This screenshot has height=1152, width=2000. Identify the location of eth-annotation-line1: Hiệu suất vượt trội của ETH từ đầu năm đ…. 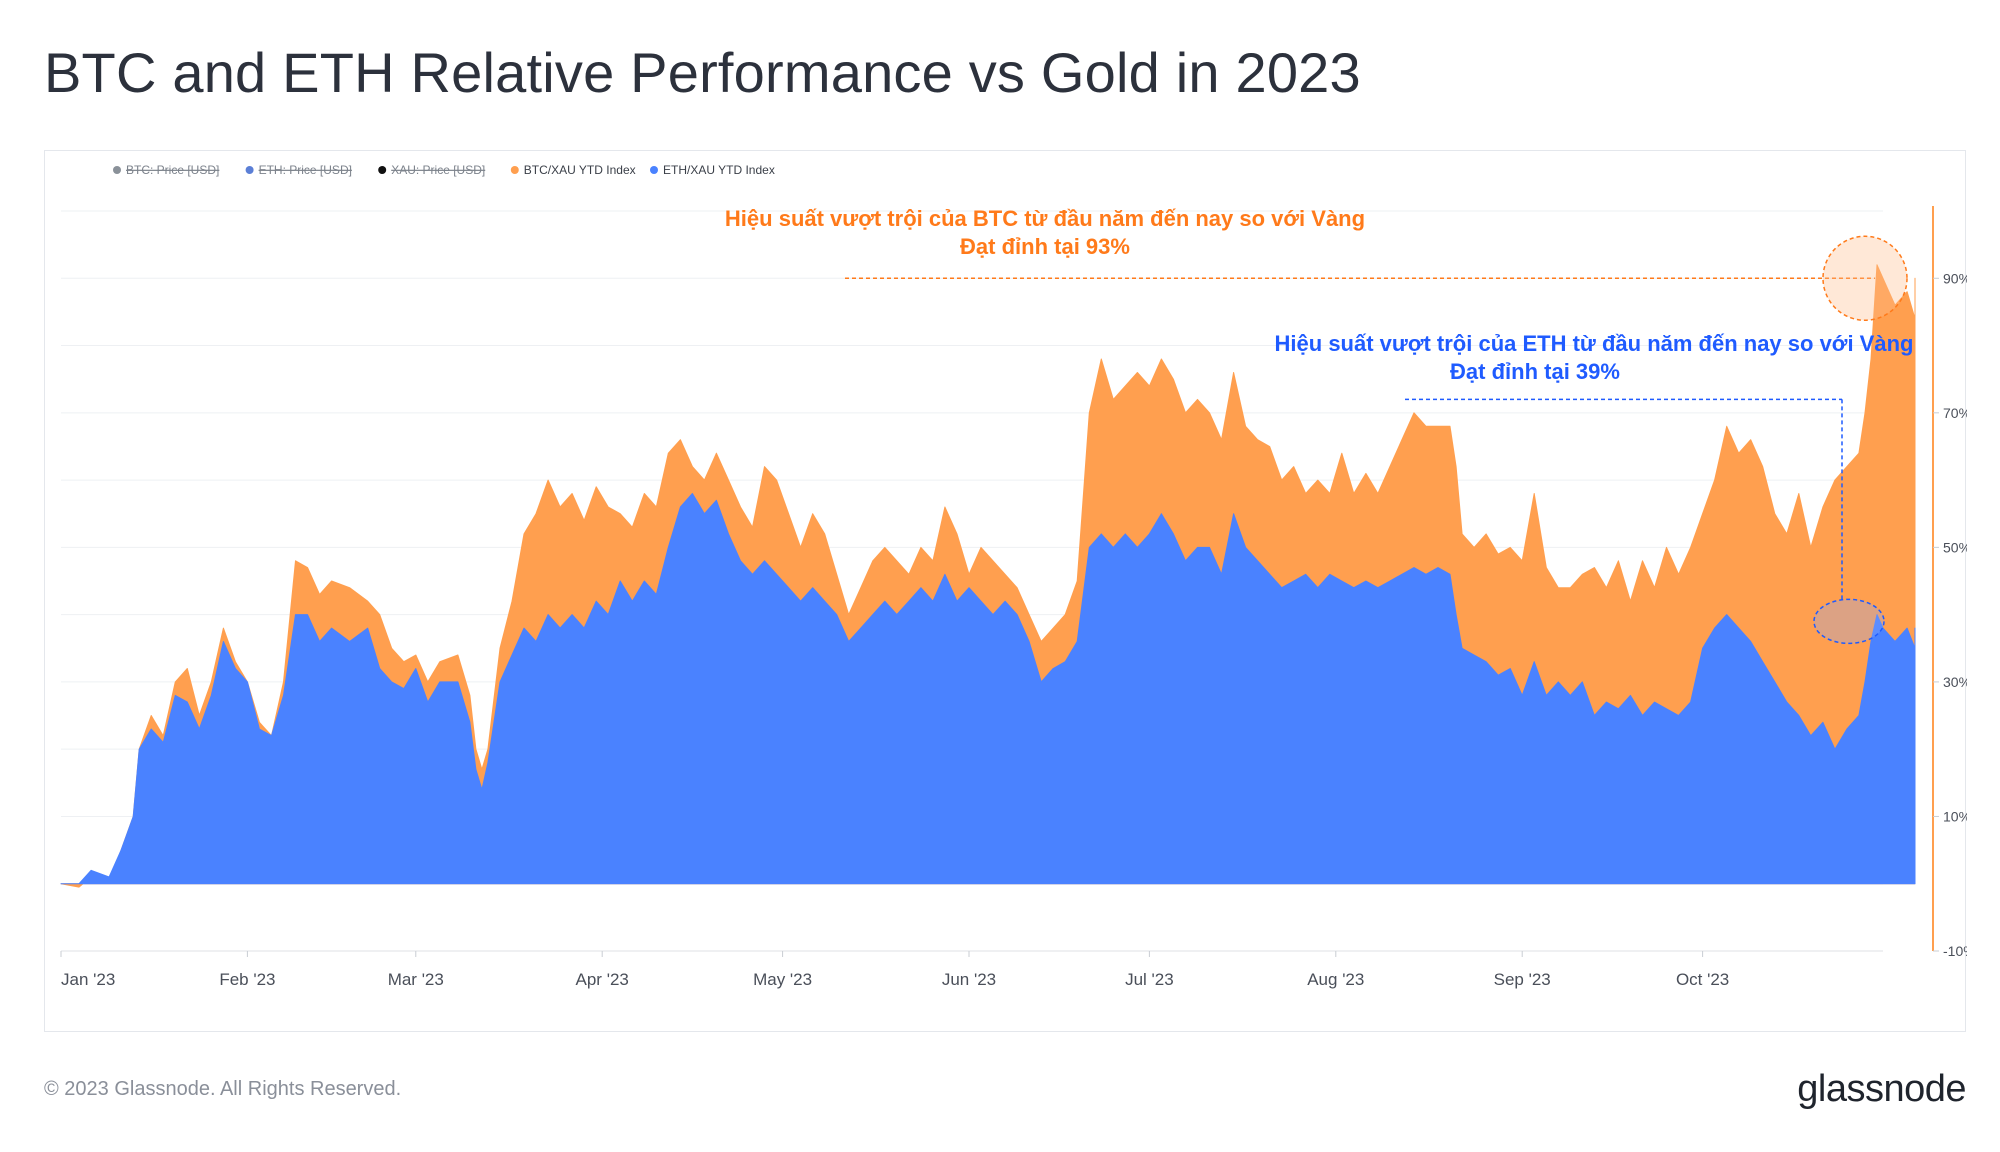
(1594, 343).